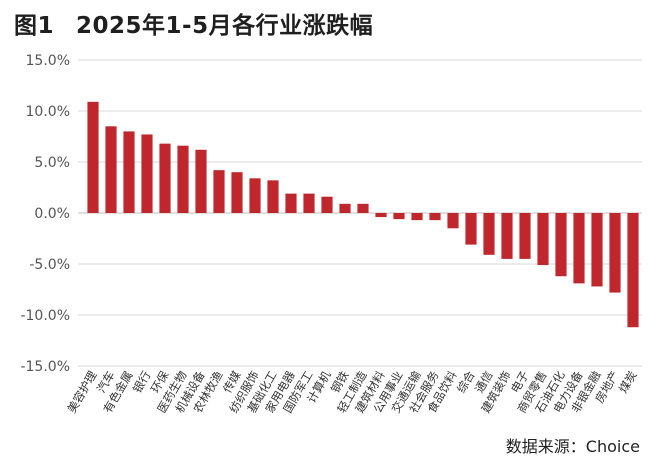 The image size is (660, 469). Describe the element at coordinates (52, 214) in the screenshot. I see `y-tick-label: 0.0%` at that location.